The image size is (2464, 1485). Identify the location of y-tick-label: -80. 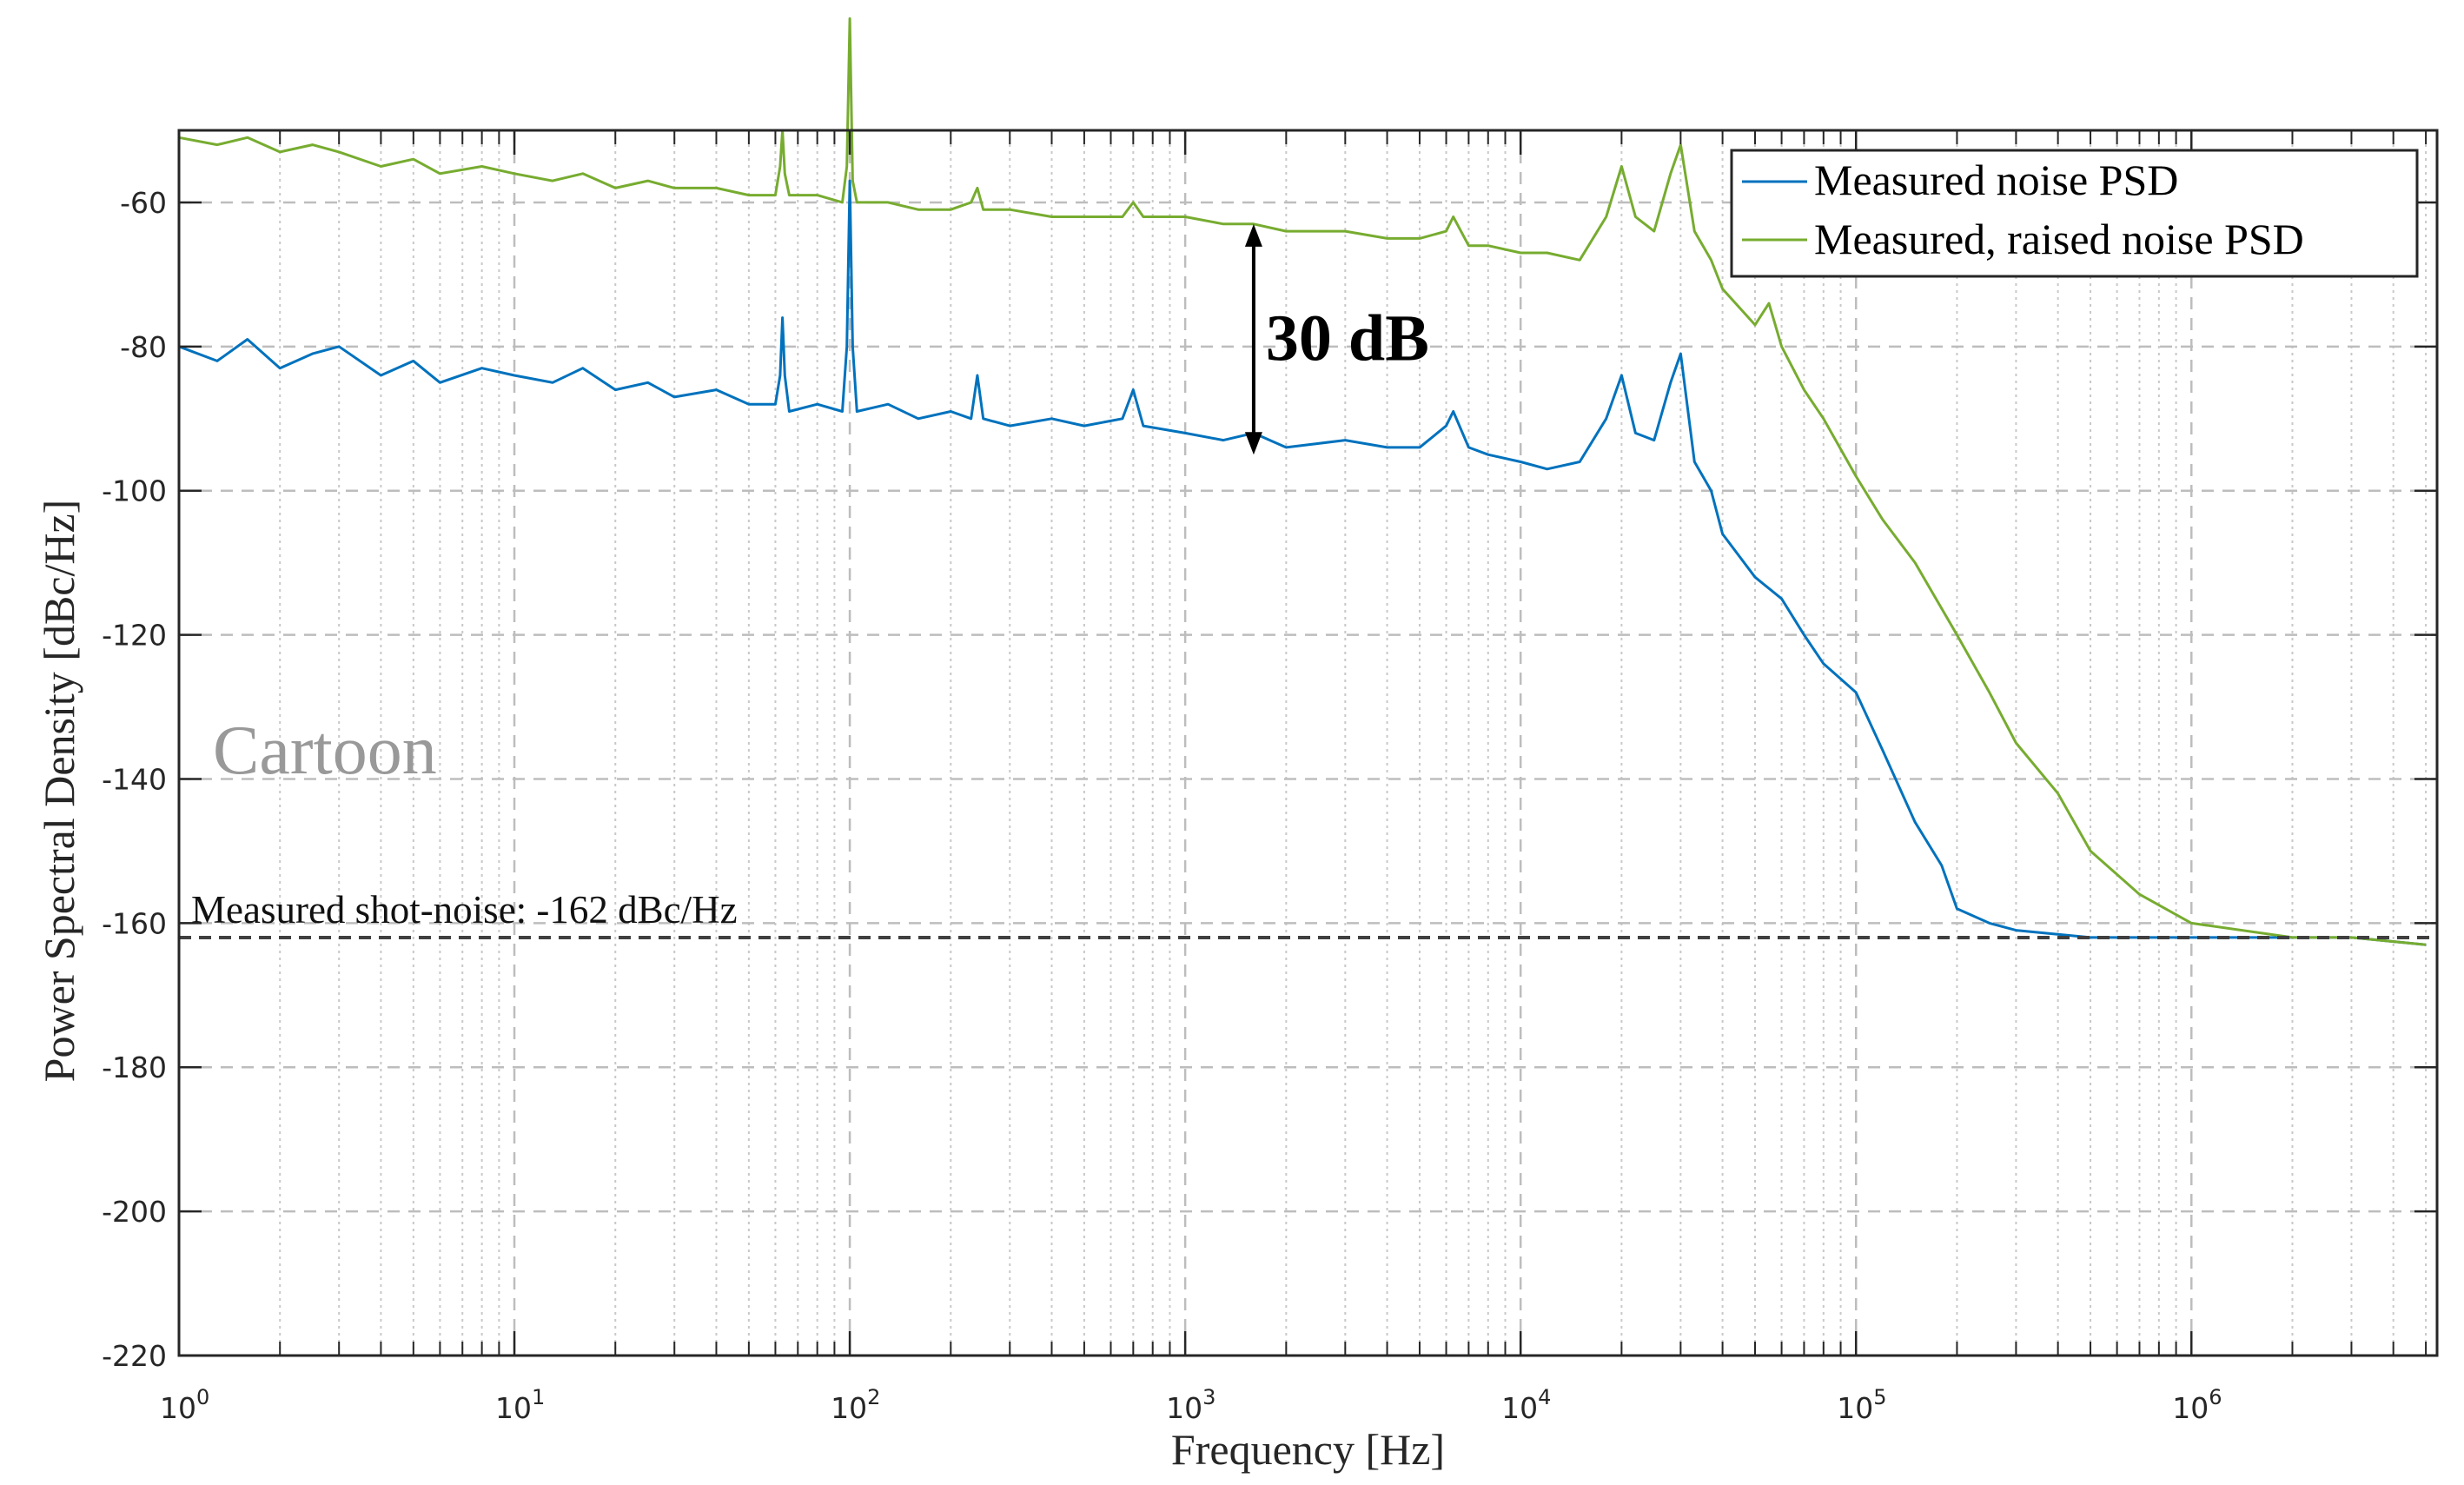
(143, 347).